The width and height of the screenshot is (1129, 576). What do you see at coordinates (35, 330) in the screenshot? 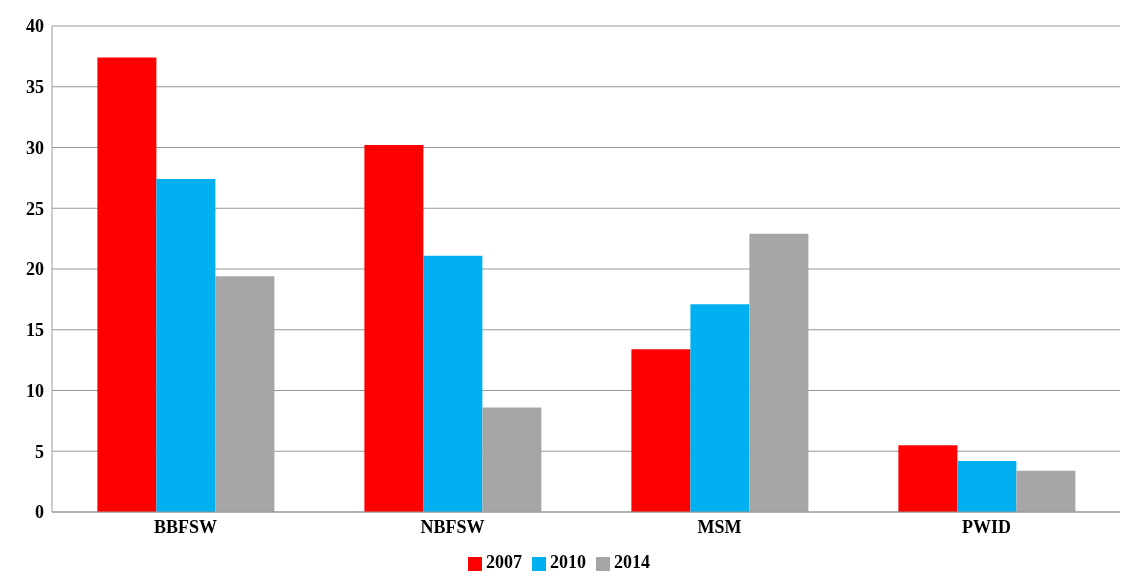
I see `y-tick-label: 15` at bounding box center [35, 330].